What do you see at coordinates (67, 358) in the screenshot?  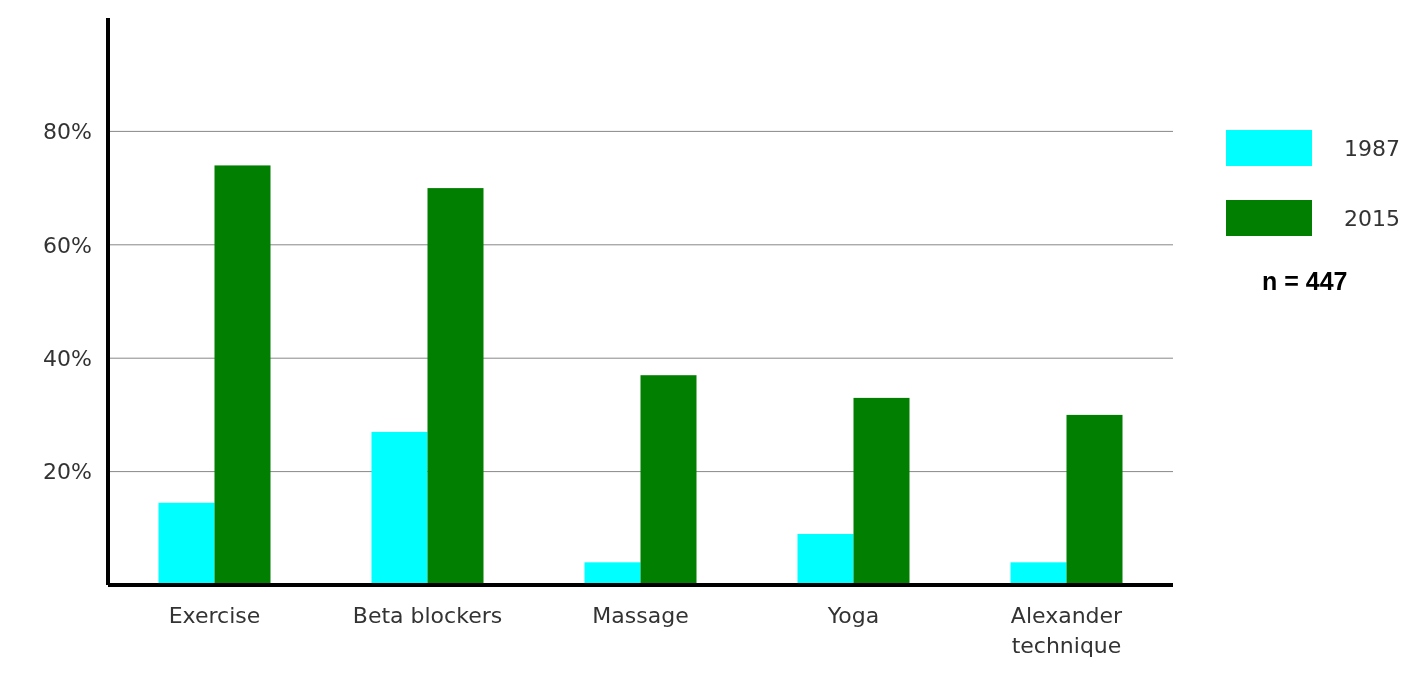 I see `y-tick-label: 40%` at bounding box center [67, 358].